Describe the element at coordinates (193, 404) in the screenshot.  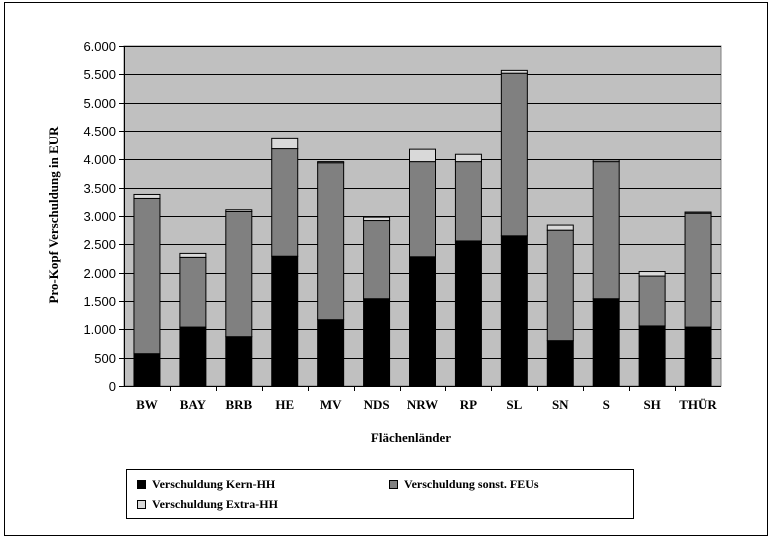
I see `x-tick-label: BAY` at that location.